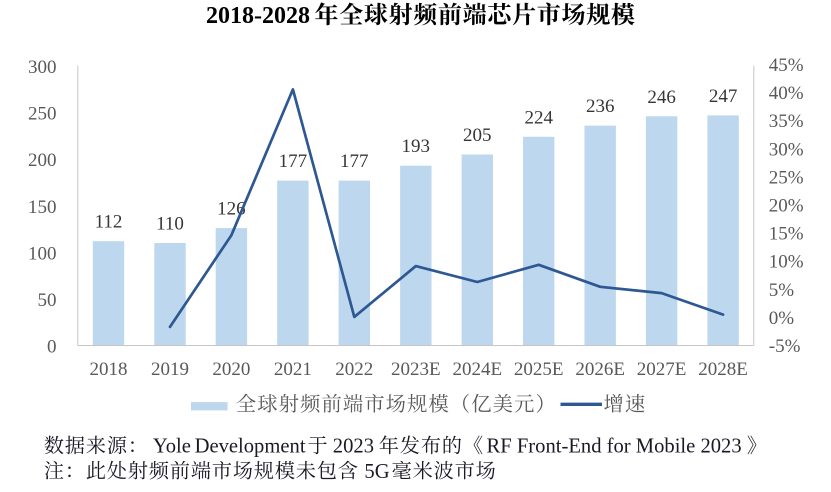 The width and height of the screenshot is (831, 492). I want to click on svg-text: 2026E, so click(600, 369).